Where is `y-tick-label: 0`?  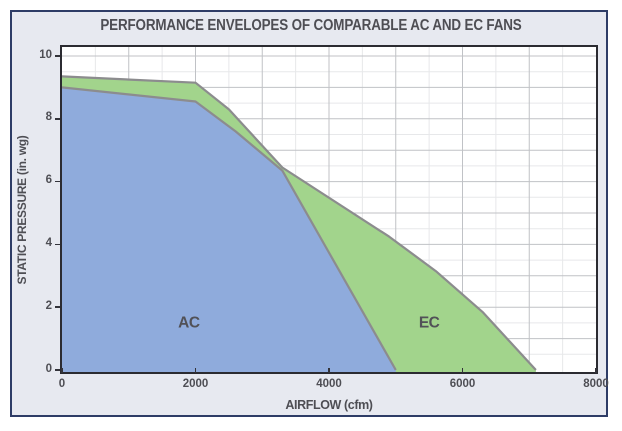
y-tick-label: 0 is located at coordinates (48, 368).